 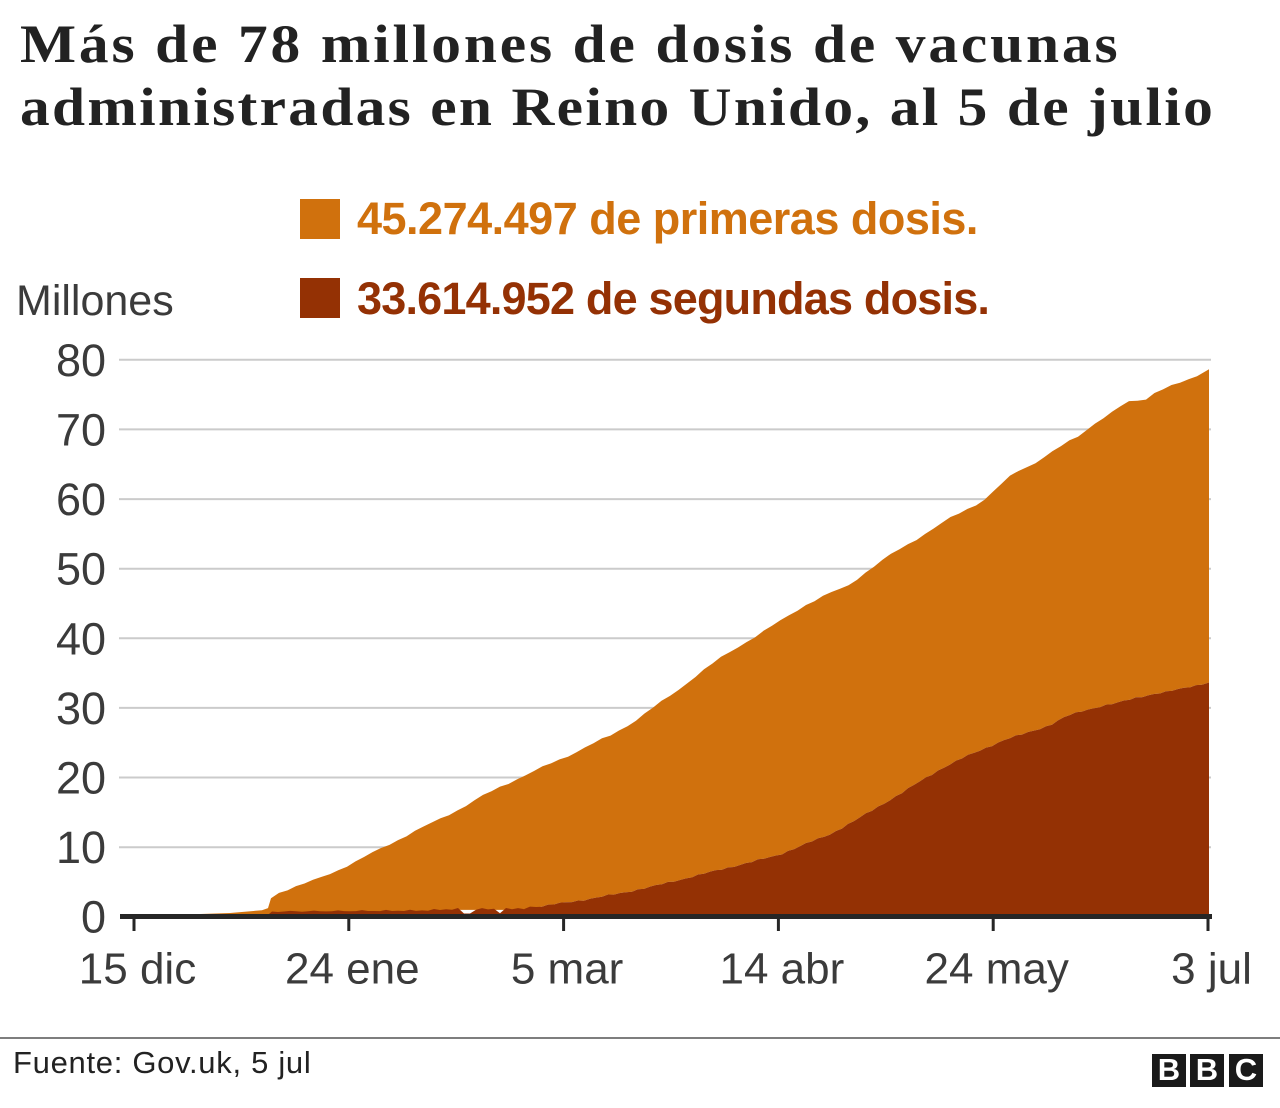 What do you see at coordinates (137, 969) in the screenshot?
I see `svg-text: 15 dic` at bounding box center [137, 969].